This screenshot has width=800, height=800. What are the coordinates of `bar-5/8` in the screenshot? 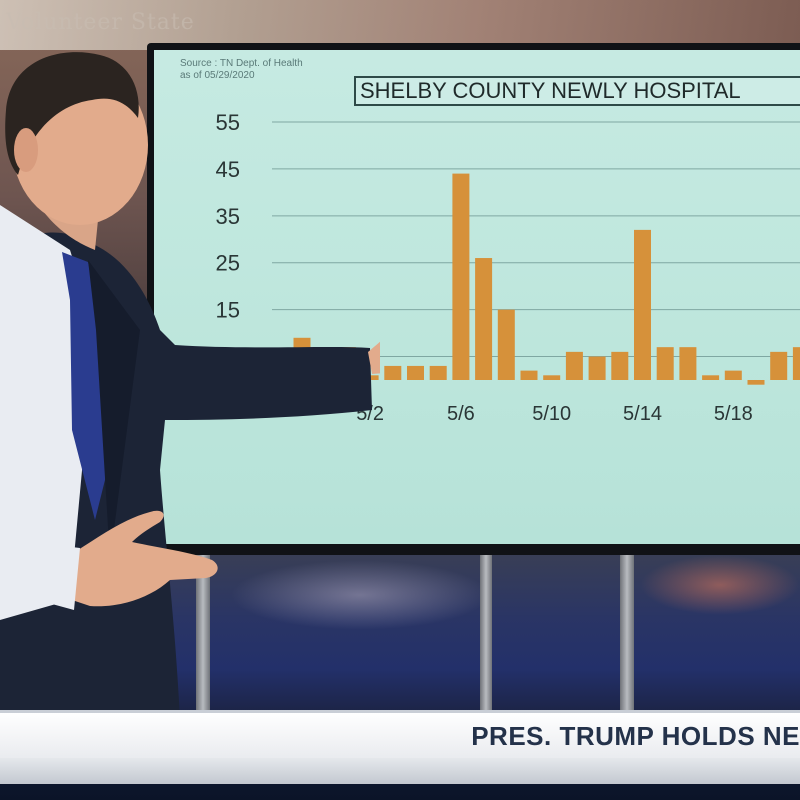 It's located at (506, 344).